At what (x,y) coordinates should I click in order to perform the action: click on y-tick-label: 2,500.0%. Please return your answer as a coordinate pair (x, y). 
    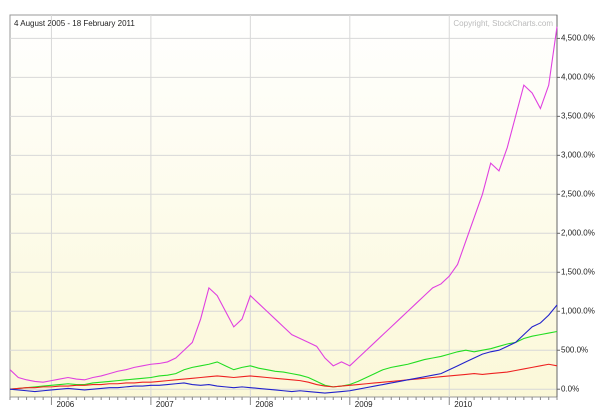
    Looking at the image, I should click on (578, 193).